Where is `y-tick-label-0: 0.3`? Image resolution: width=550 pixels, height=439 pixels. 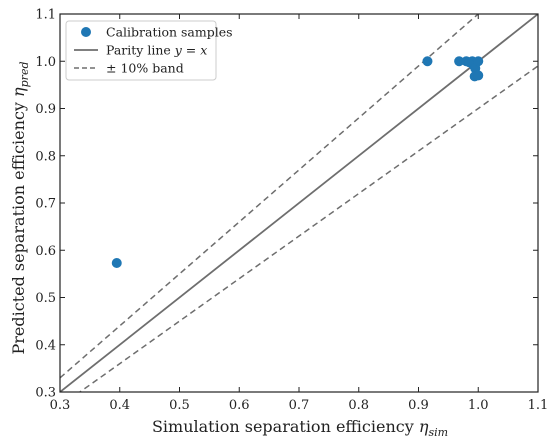 y-tick-label-0: 0.3 is located at coordinates (45, 393).